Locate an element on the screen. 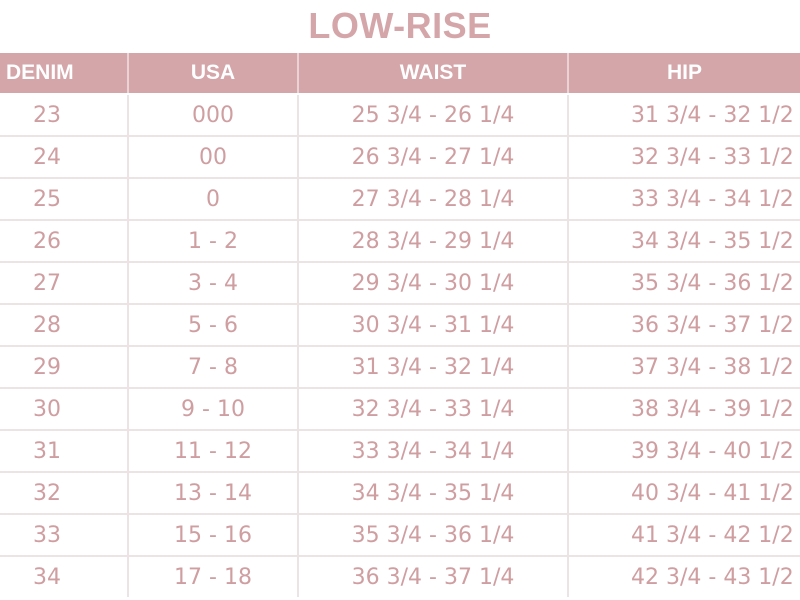 The image size is (800, 600). table-header: DENIM USA WAIST HIP is located at coordinates (400, 74).